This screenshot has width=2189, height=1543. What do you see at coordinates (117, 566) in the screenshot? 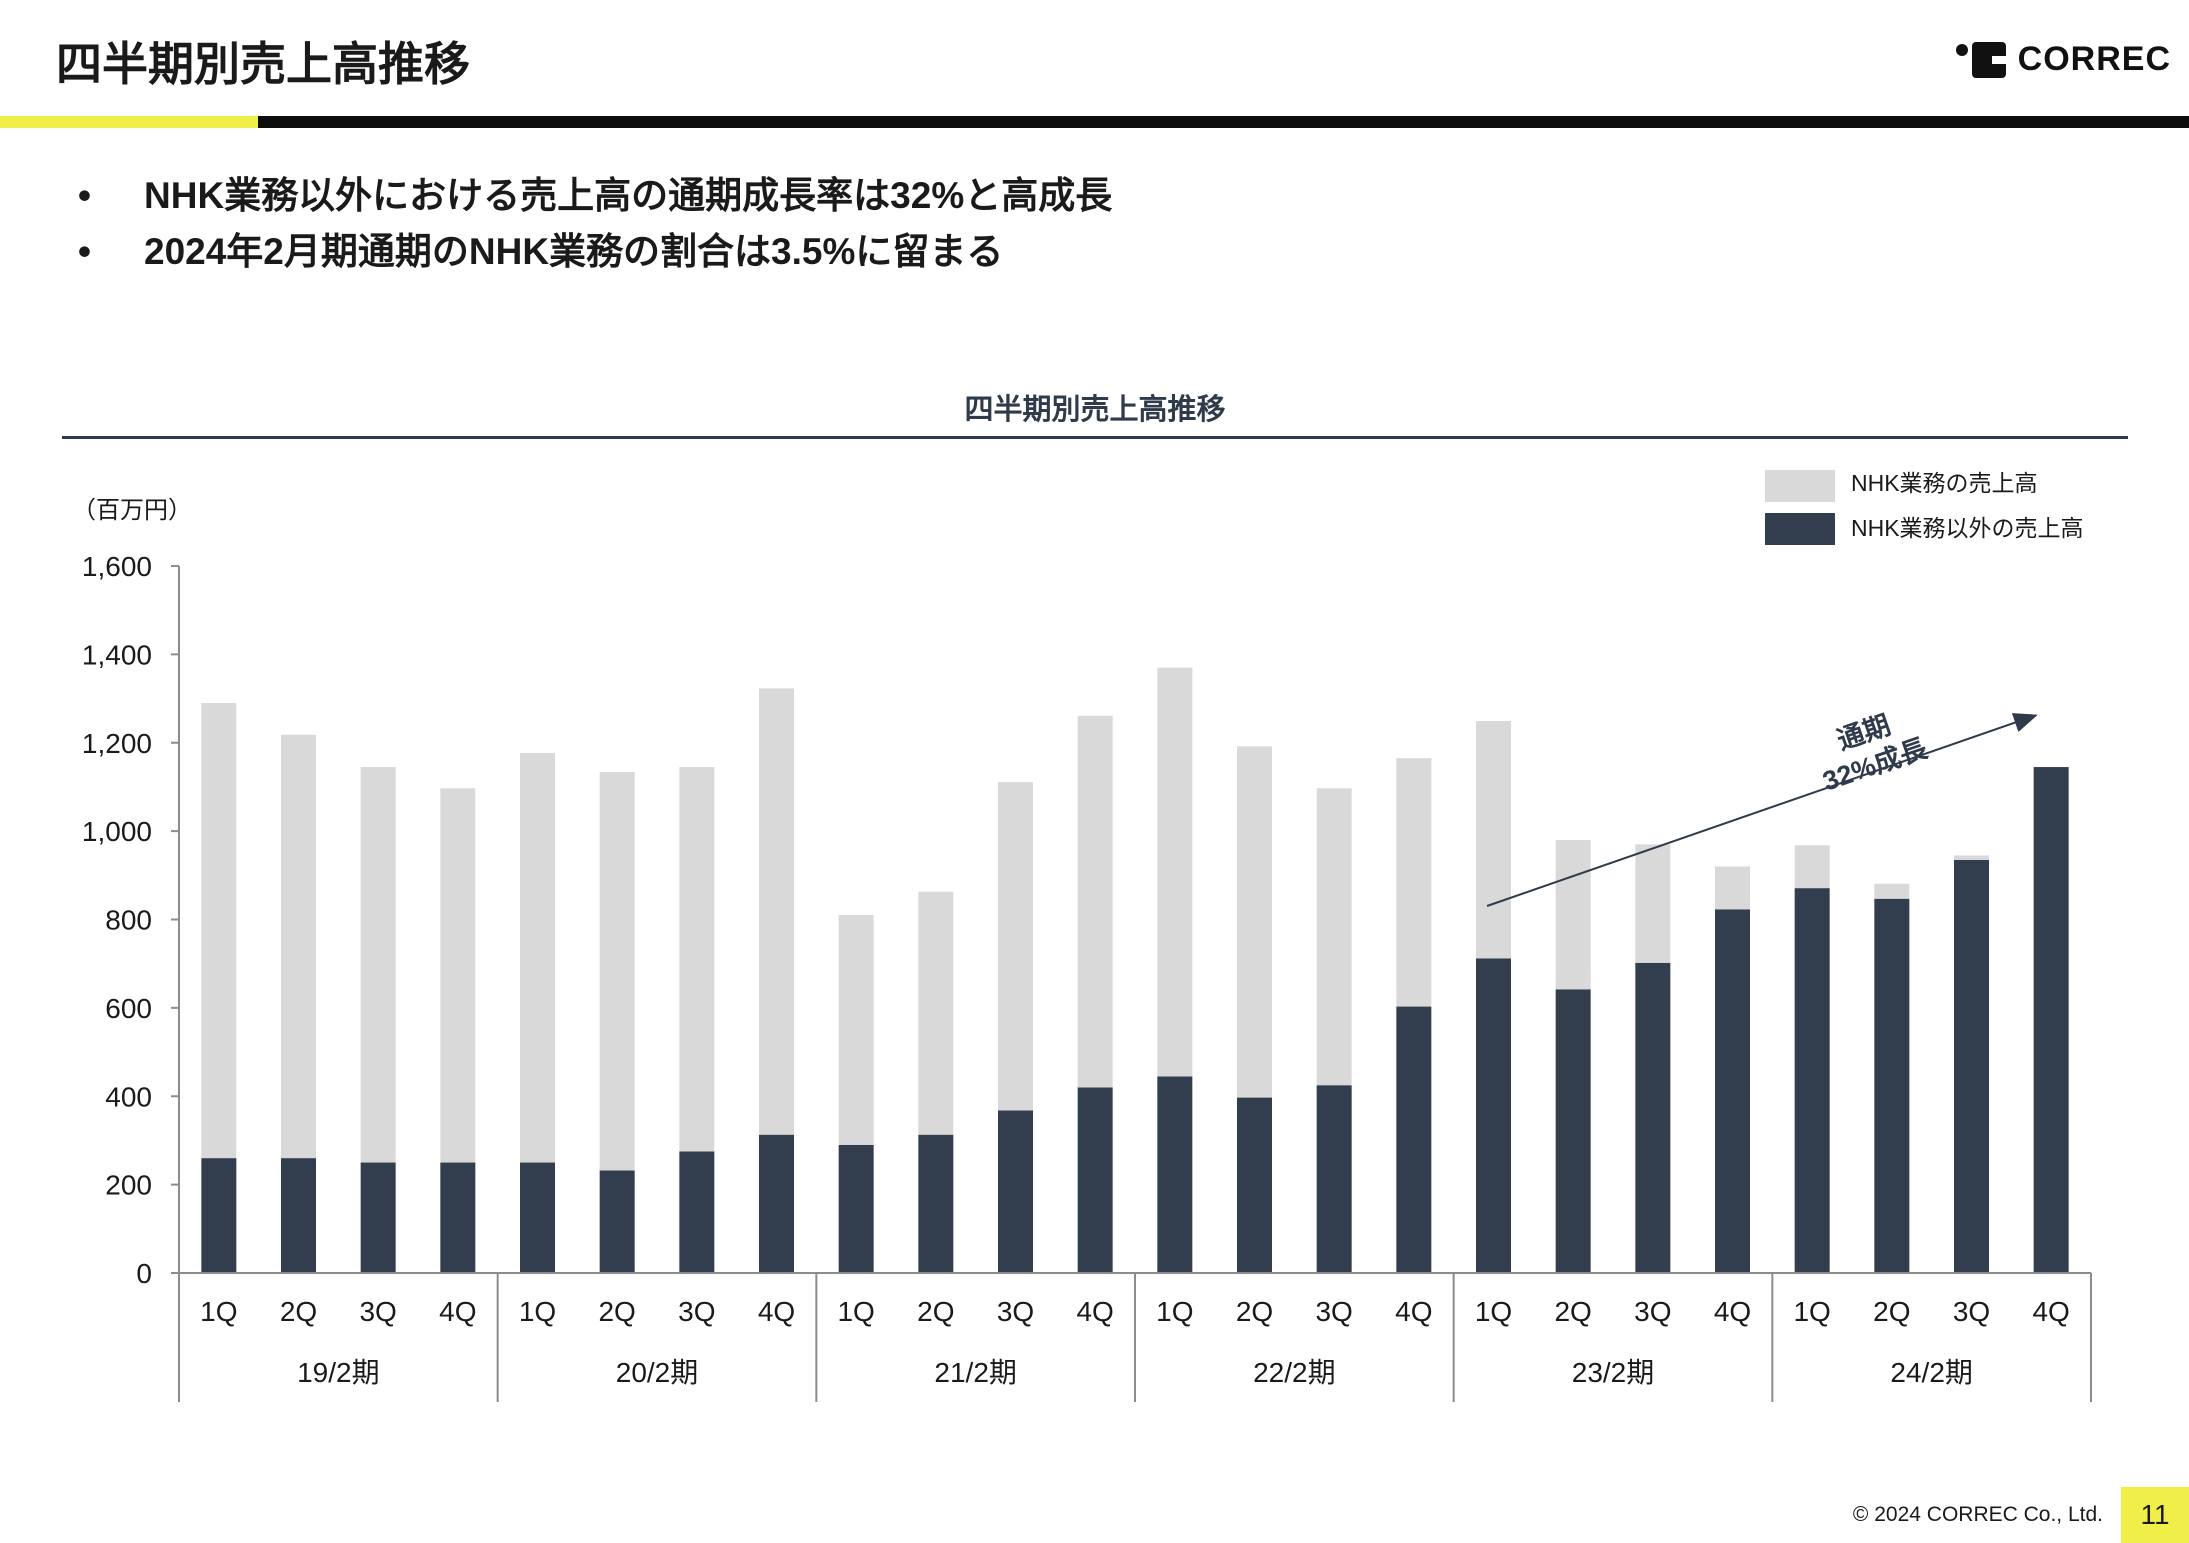
I see `y-tick-label: 1,600` at bounding box center [117, 566].